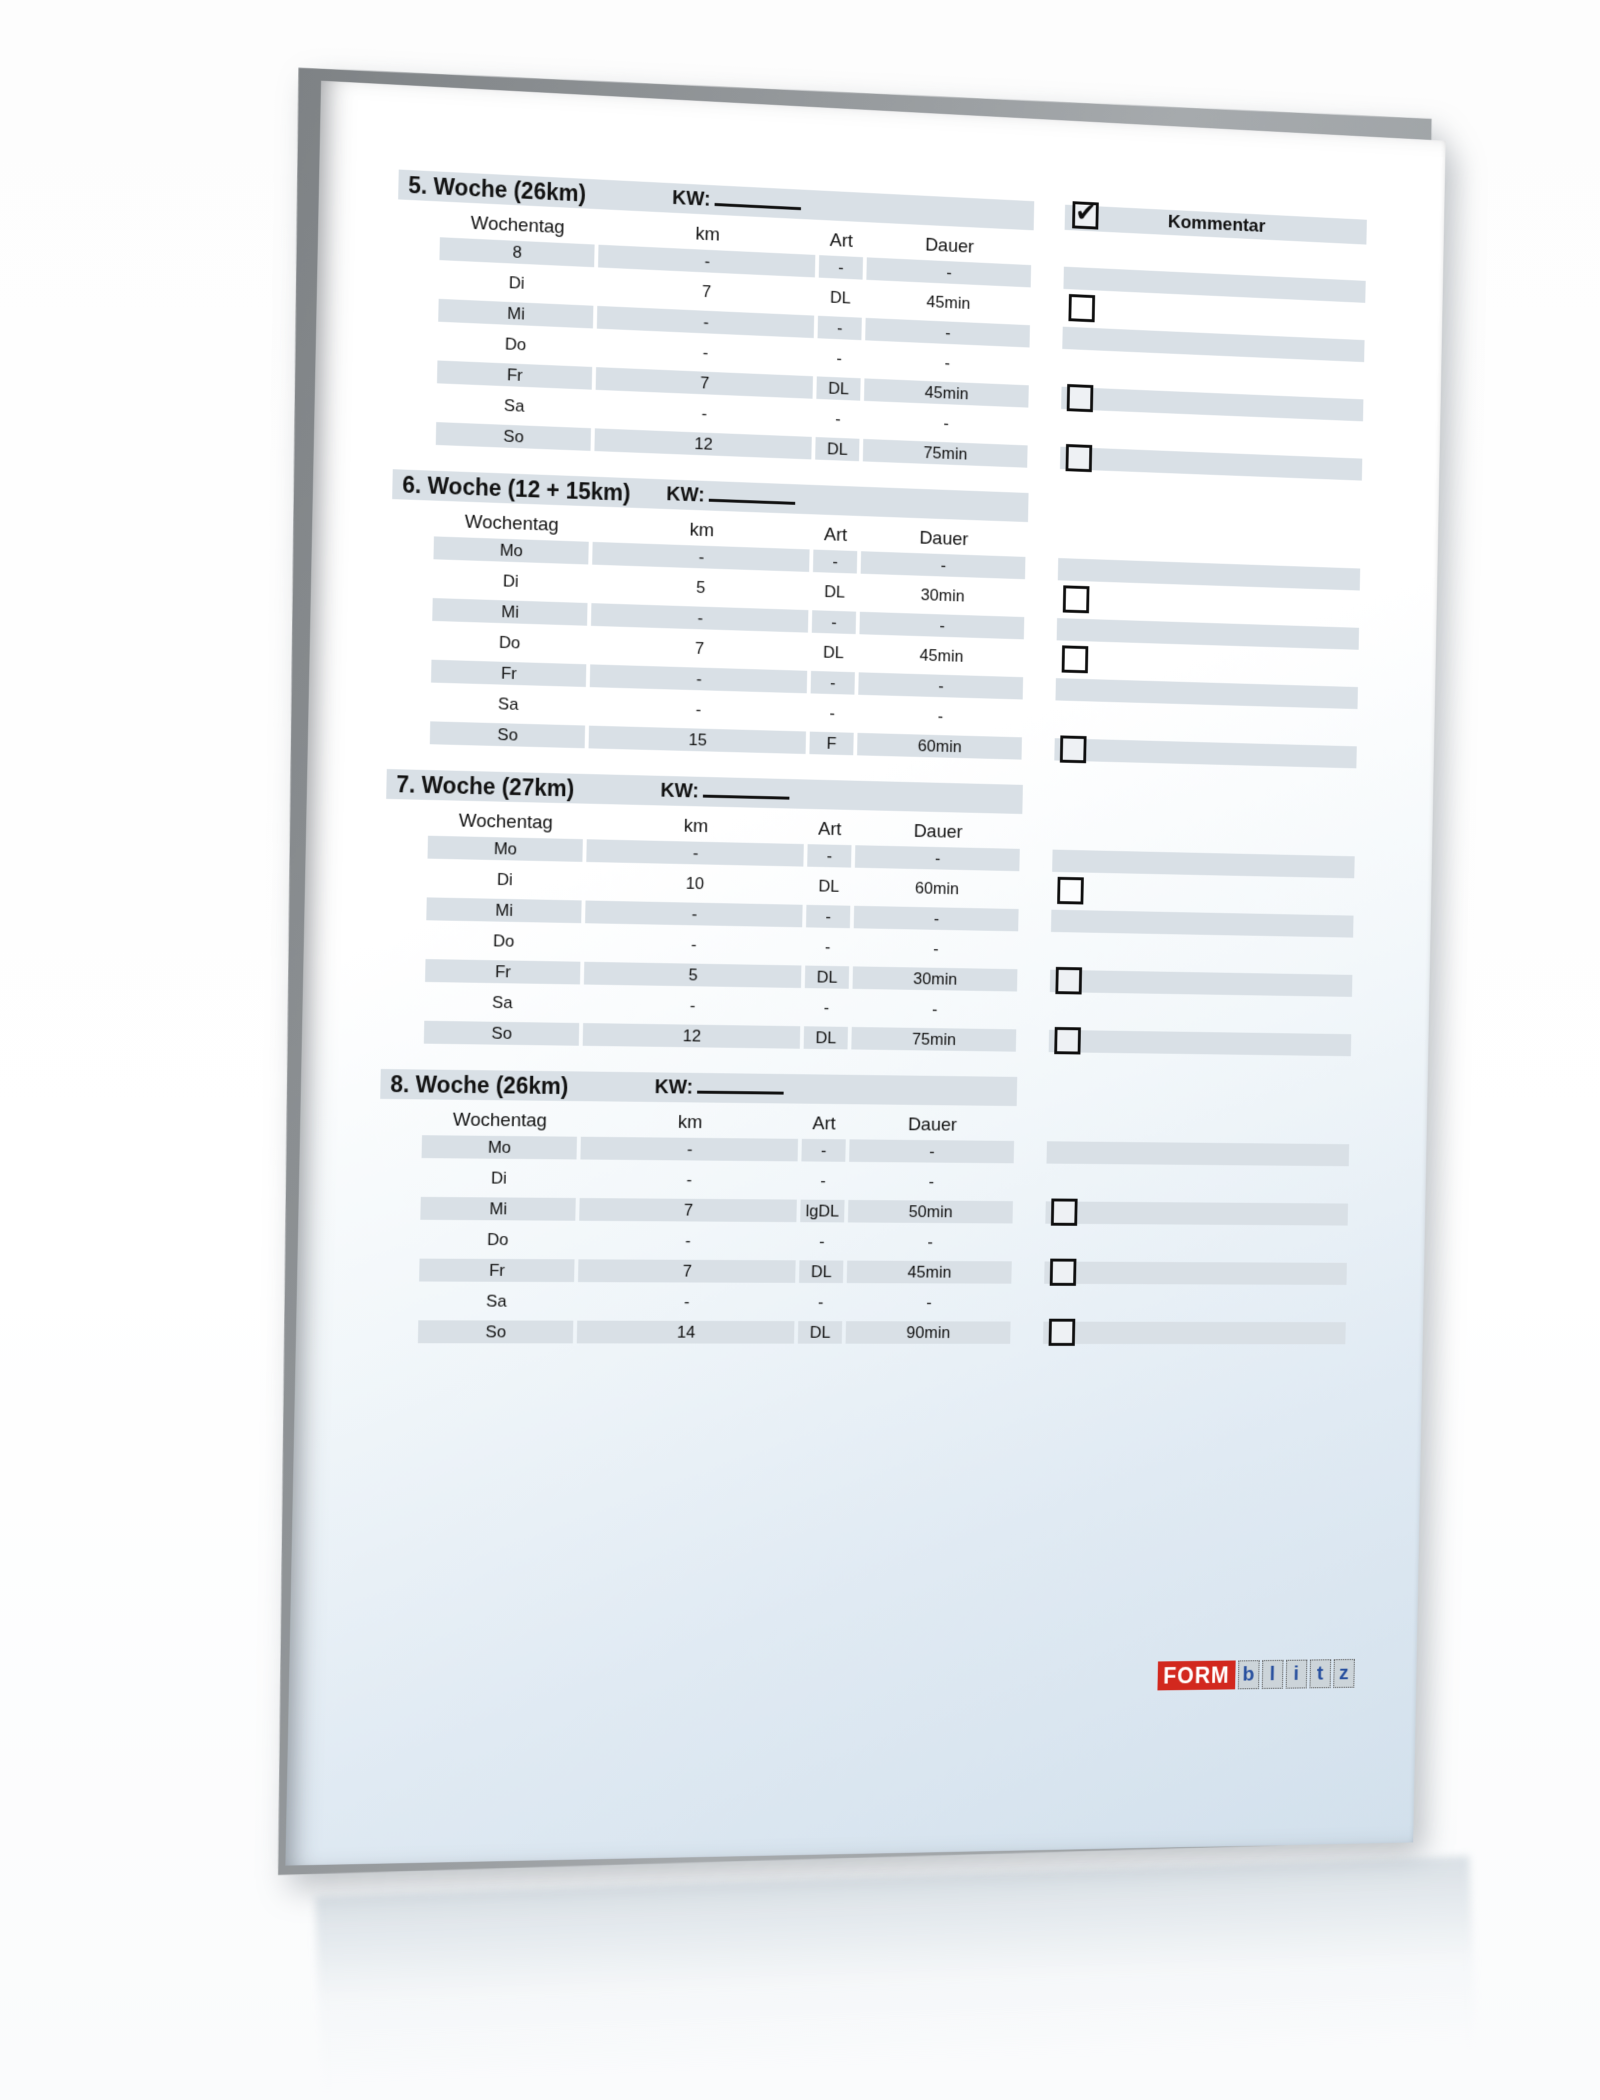 This screenshot has width=1600, height=2100. I want to click on col-header-km: km, so click(690, 1122).